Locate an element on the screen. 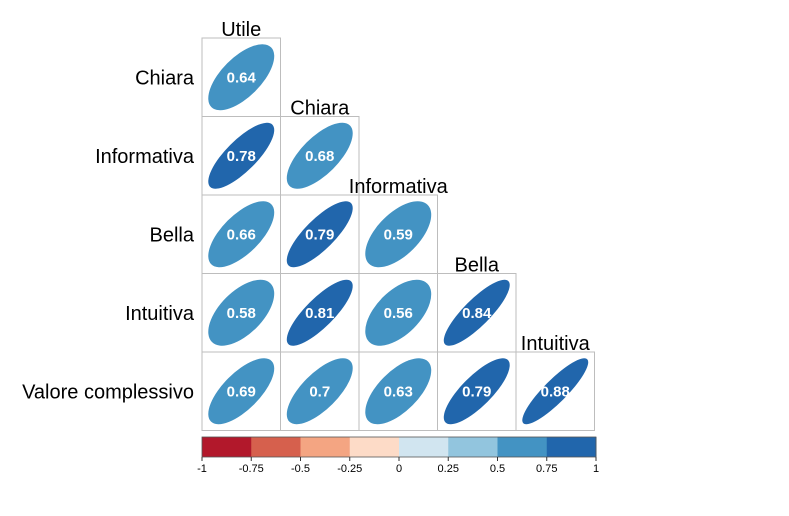  cell-value-label: 0.88 is located at coordinates (555, 391).